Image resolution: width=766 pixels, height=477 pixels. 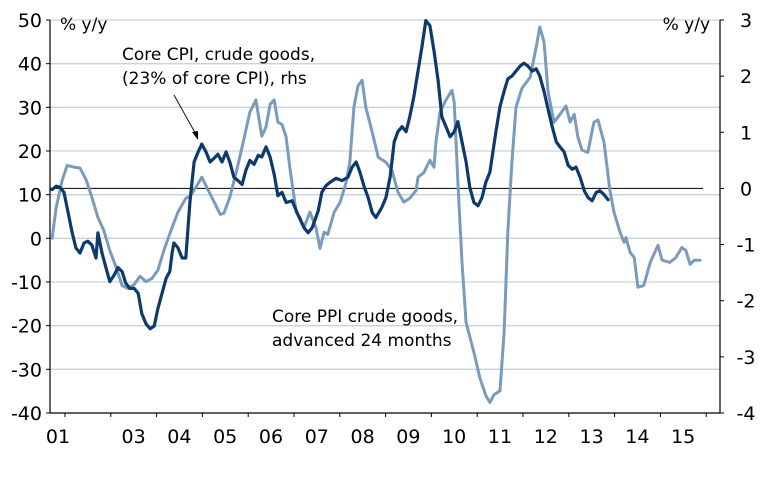 What do you see at coordinates (746, 21) in the screenshot?
I see `right-tick-label: 3` at bounding box center [746, 21].